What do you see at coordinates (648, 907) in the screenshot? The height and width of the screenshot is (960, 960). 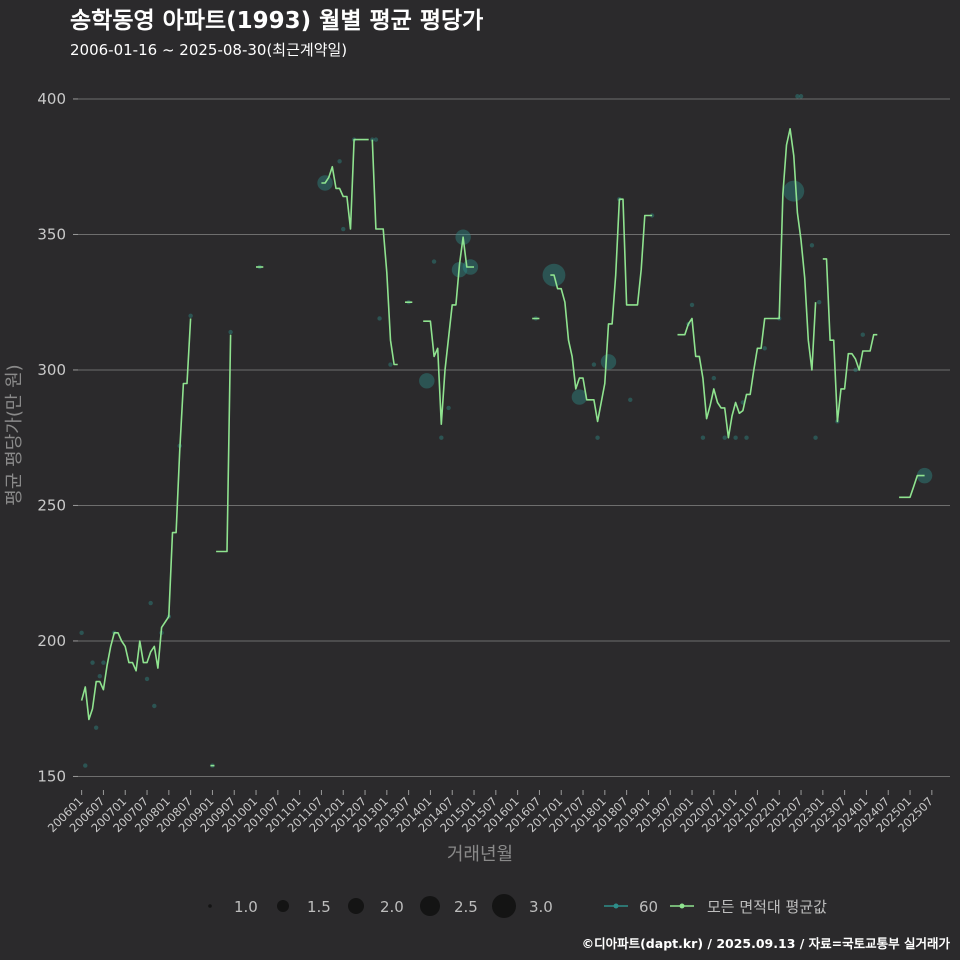 I see `legend-series-60-label: 60` at bounding box center [648, 907].